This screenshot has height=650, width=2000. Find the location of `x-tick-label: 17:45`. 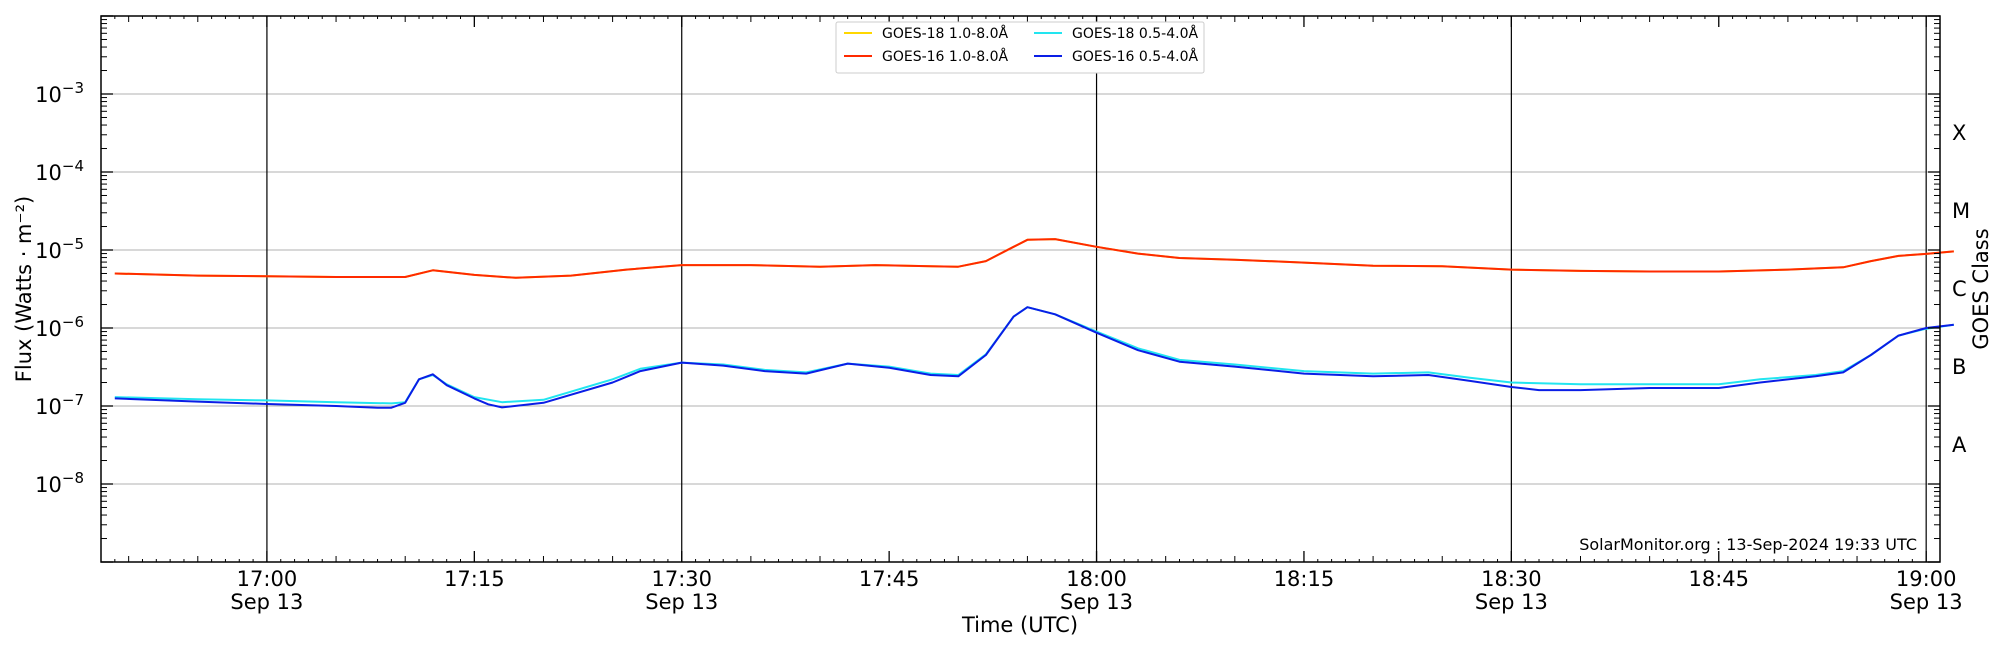

x-tick-label: 17:45 is located at coordinates (889, 579).